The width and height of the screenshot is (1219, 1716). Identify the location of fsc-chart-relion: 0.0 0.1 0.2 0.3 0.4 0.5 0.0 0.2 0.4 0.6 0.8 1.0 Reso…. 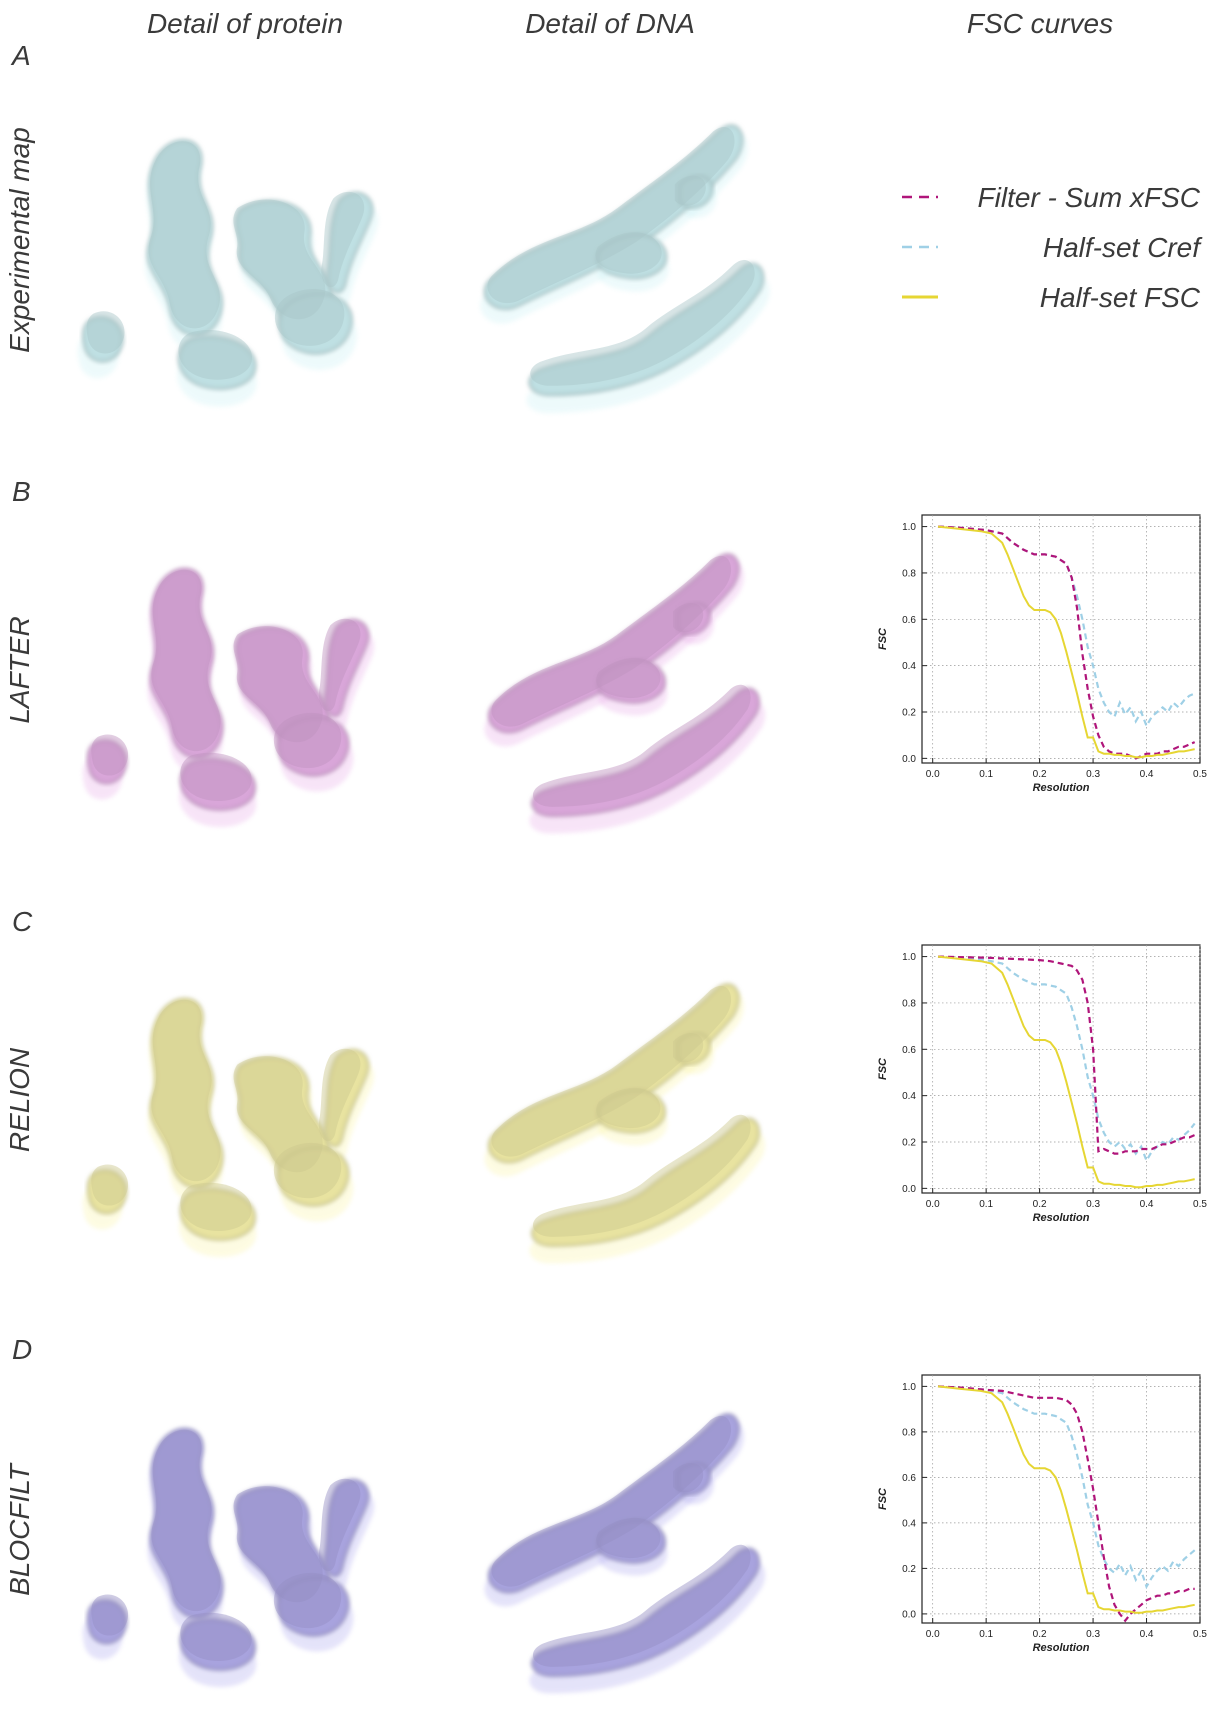
(1040, 1082).